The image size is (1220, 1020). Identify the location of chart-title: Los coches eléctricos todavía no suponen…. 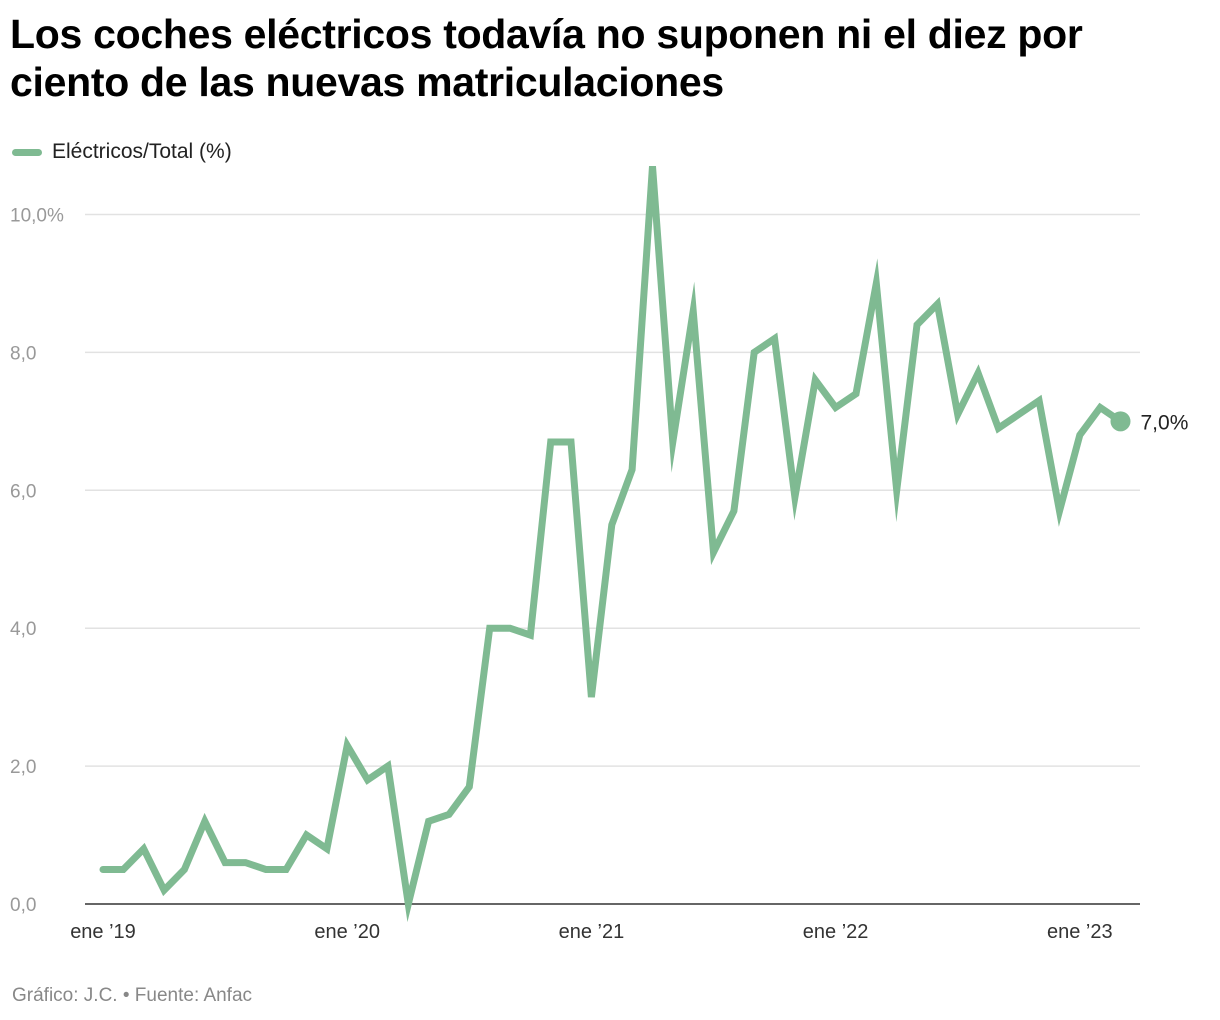
(546, 58).